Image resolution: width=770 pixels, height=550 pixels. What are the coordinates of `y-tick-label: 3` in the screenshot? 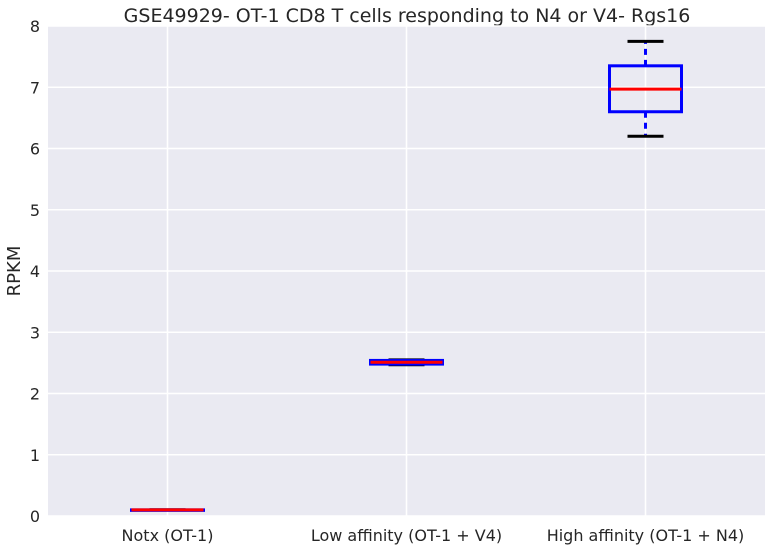 It's located at (35, 332).